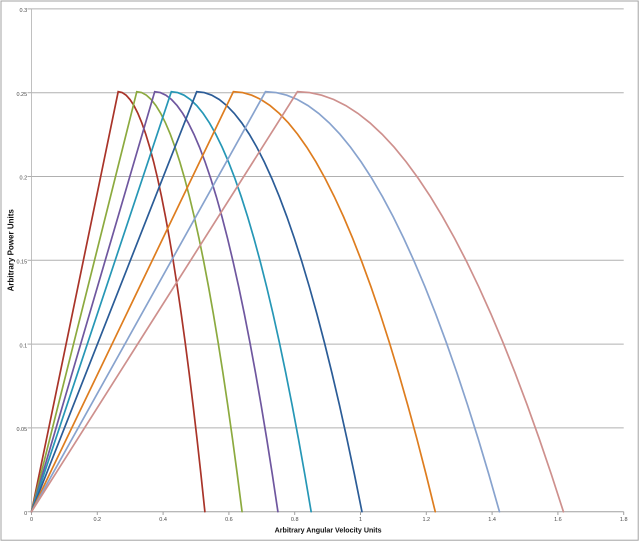 This screenshot has height=547, width=640. What do you see at coordinates (624, 520) in the screenshot?
I see `svg-text: 1.8` at bounding box center [624, 520].